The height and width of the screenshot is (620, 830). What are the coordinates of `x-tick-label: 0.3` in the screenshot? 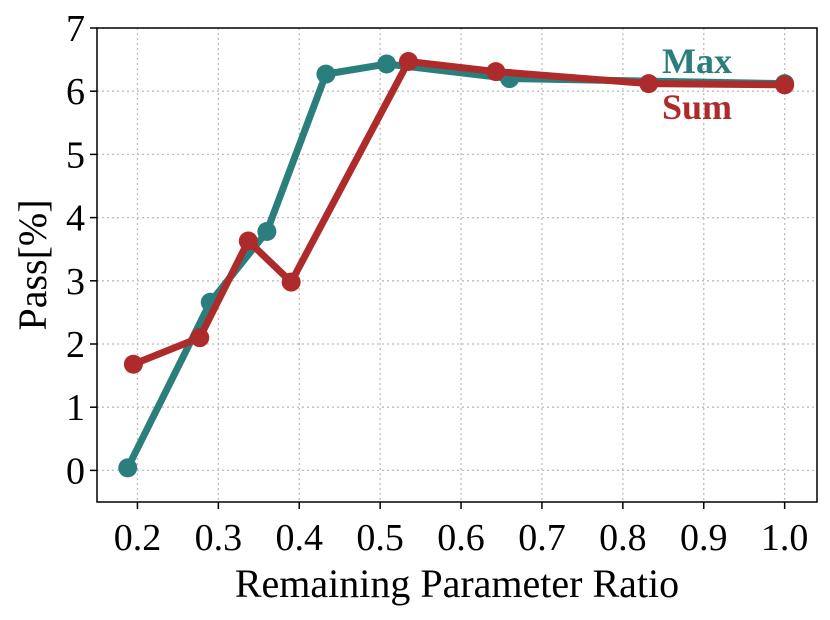 It's located at (219, 538).